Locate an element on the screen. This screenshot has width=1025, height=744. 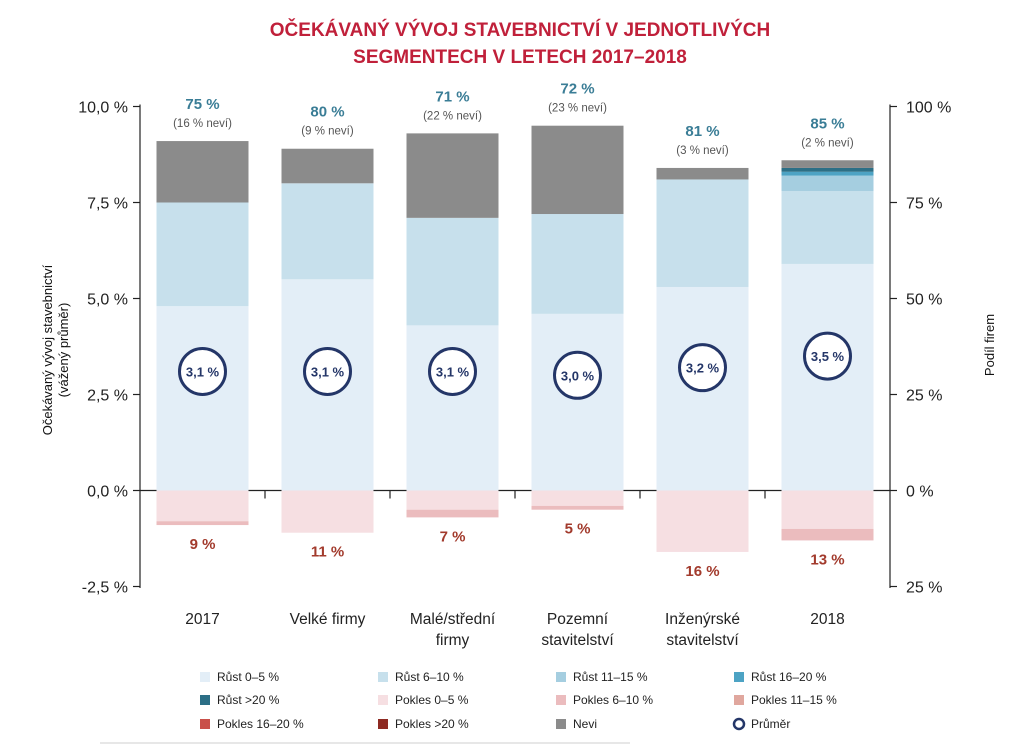
legend-label: Pokles >20 % is located at coordinates (432, 724).